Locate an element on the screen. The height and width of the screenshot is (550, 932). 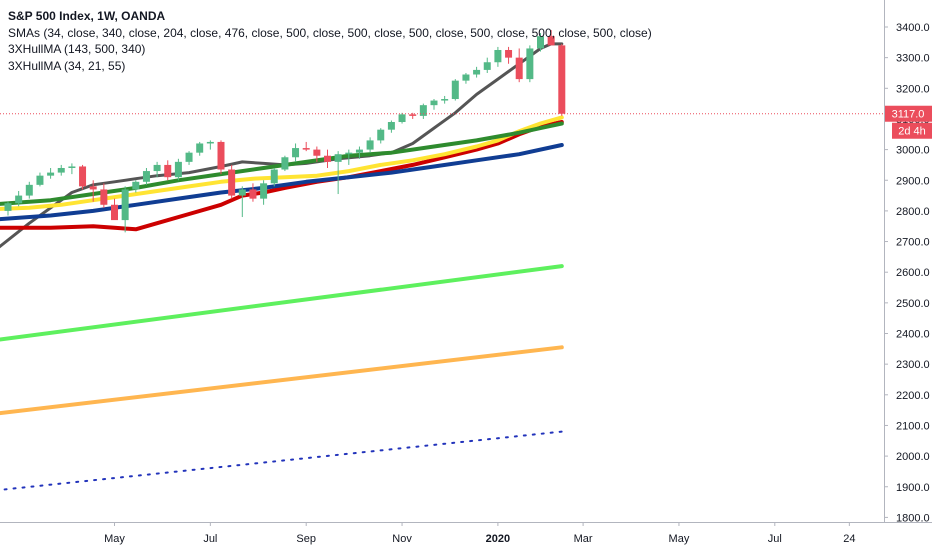
x-tick-label: Mar is located at coordinates (583, 539).